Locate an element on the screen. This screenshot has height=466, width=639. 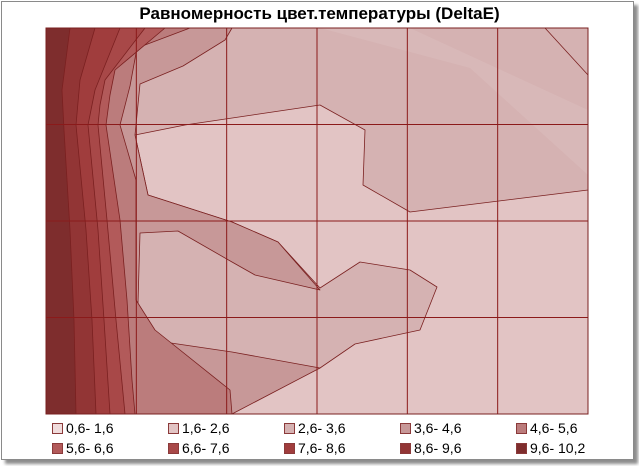
legend-item: 2,6- 3,6 is located at coordinates (314, 428).